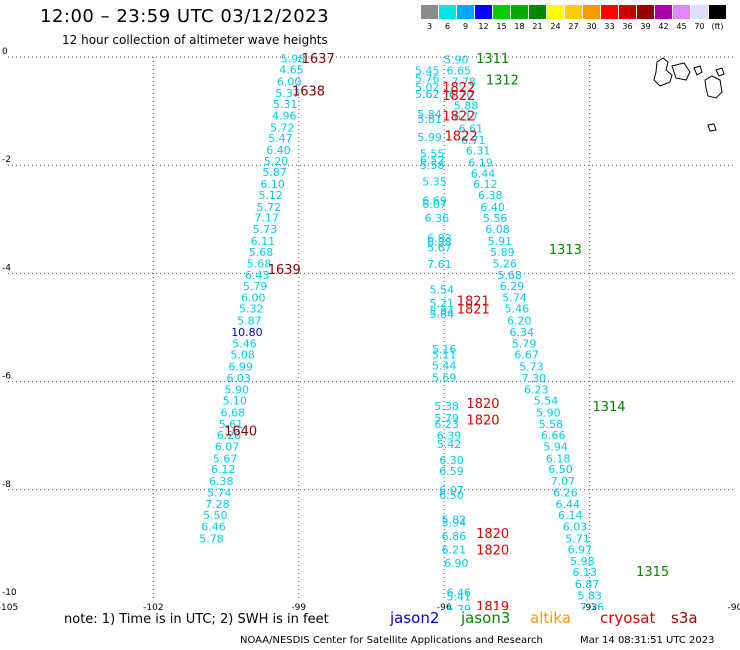  I want to click on satellite-legend-jason2: jason2, so click(415, 618).